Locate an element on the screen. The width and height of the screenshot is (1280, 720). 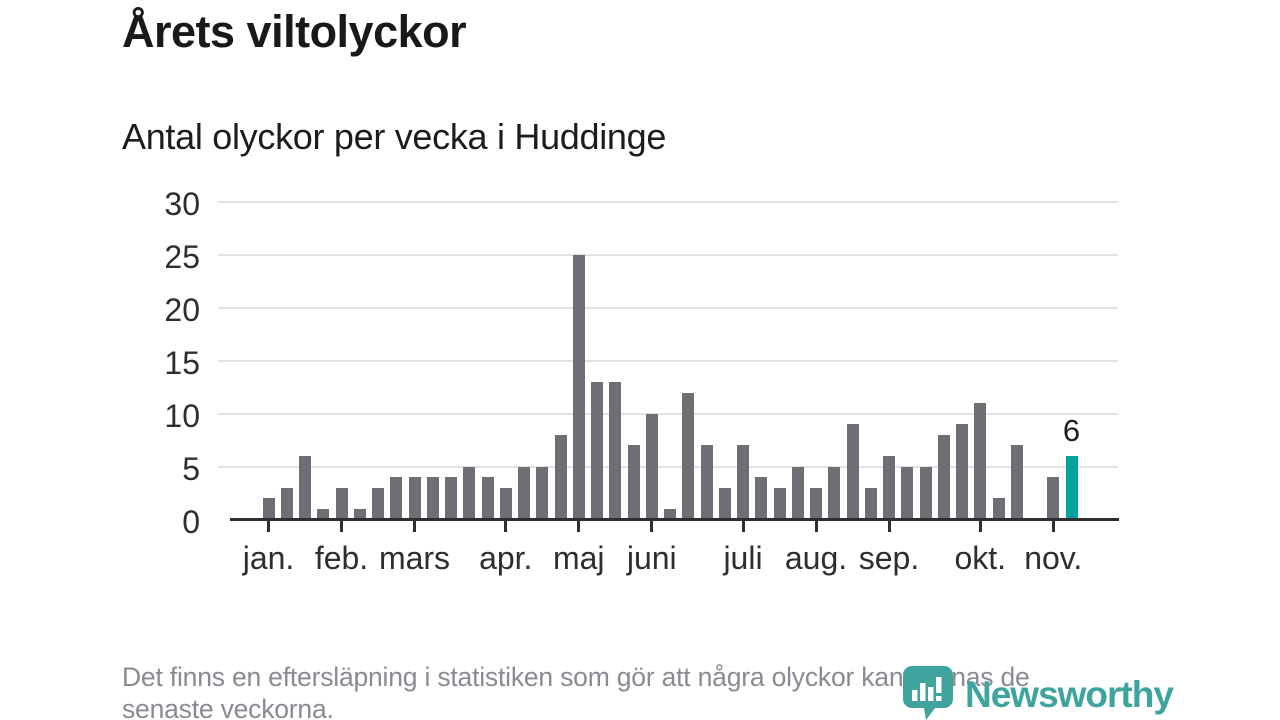
newsworthy-logo-icon is located at coordinates (928, 693).